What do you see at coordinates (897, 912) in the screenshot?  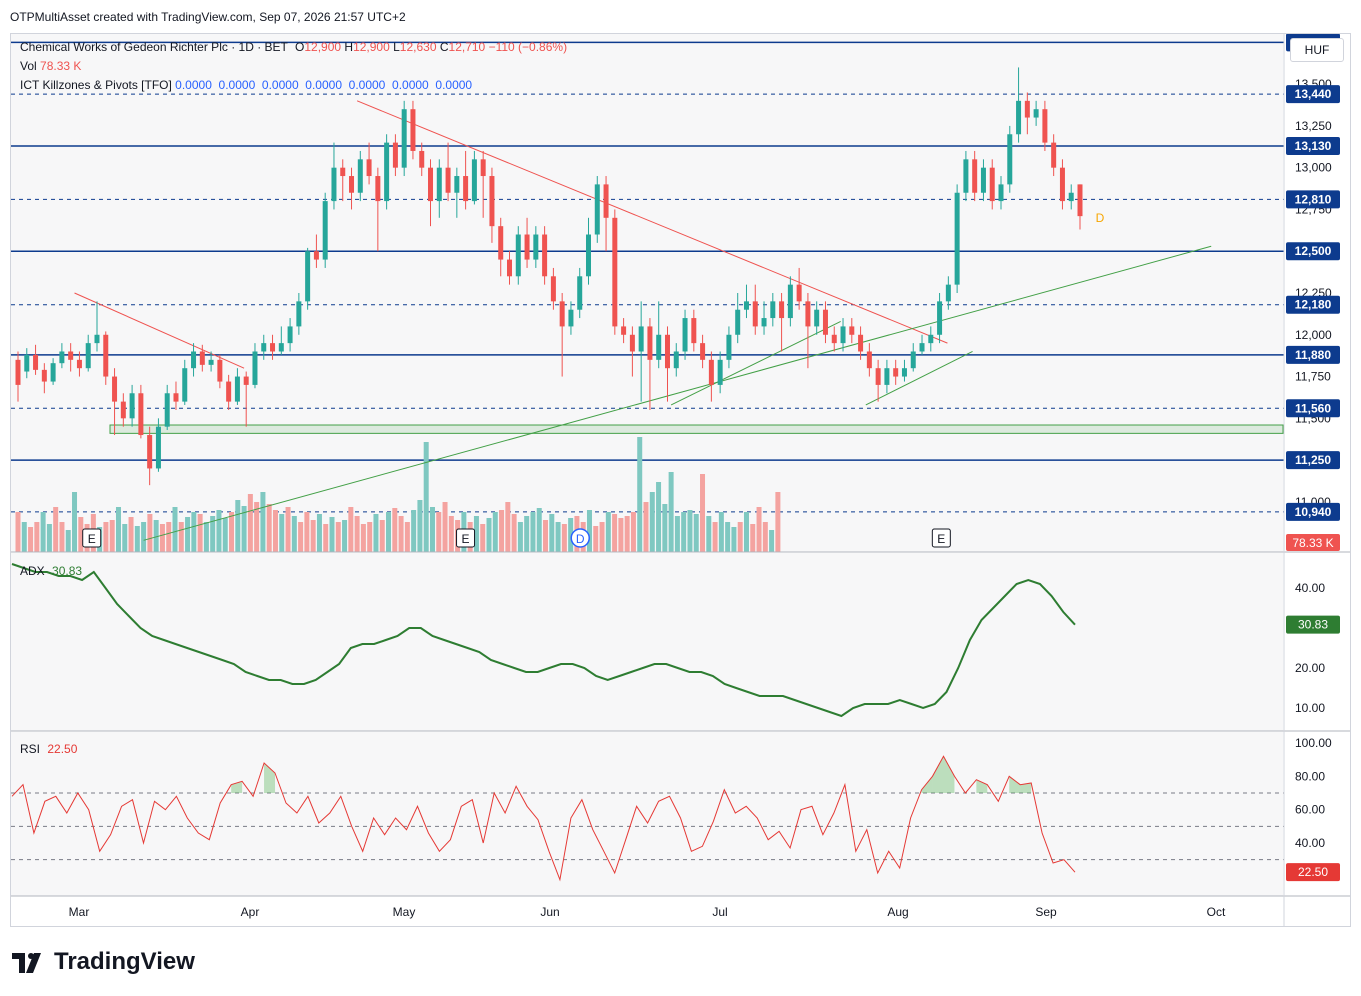 I see `x-tick-label: Aug` at bounding box center [897, 912].